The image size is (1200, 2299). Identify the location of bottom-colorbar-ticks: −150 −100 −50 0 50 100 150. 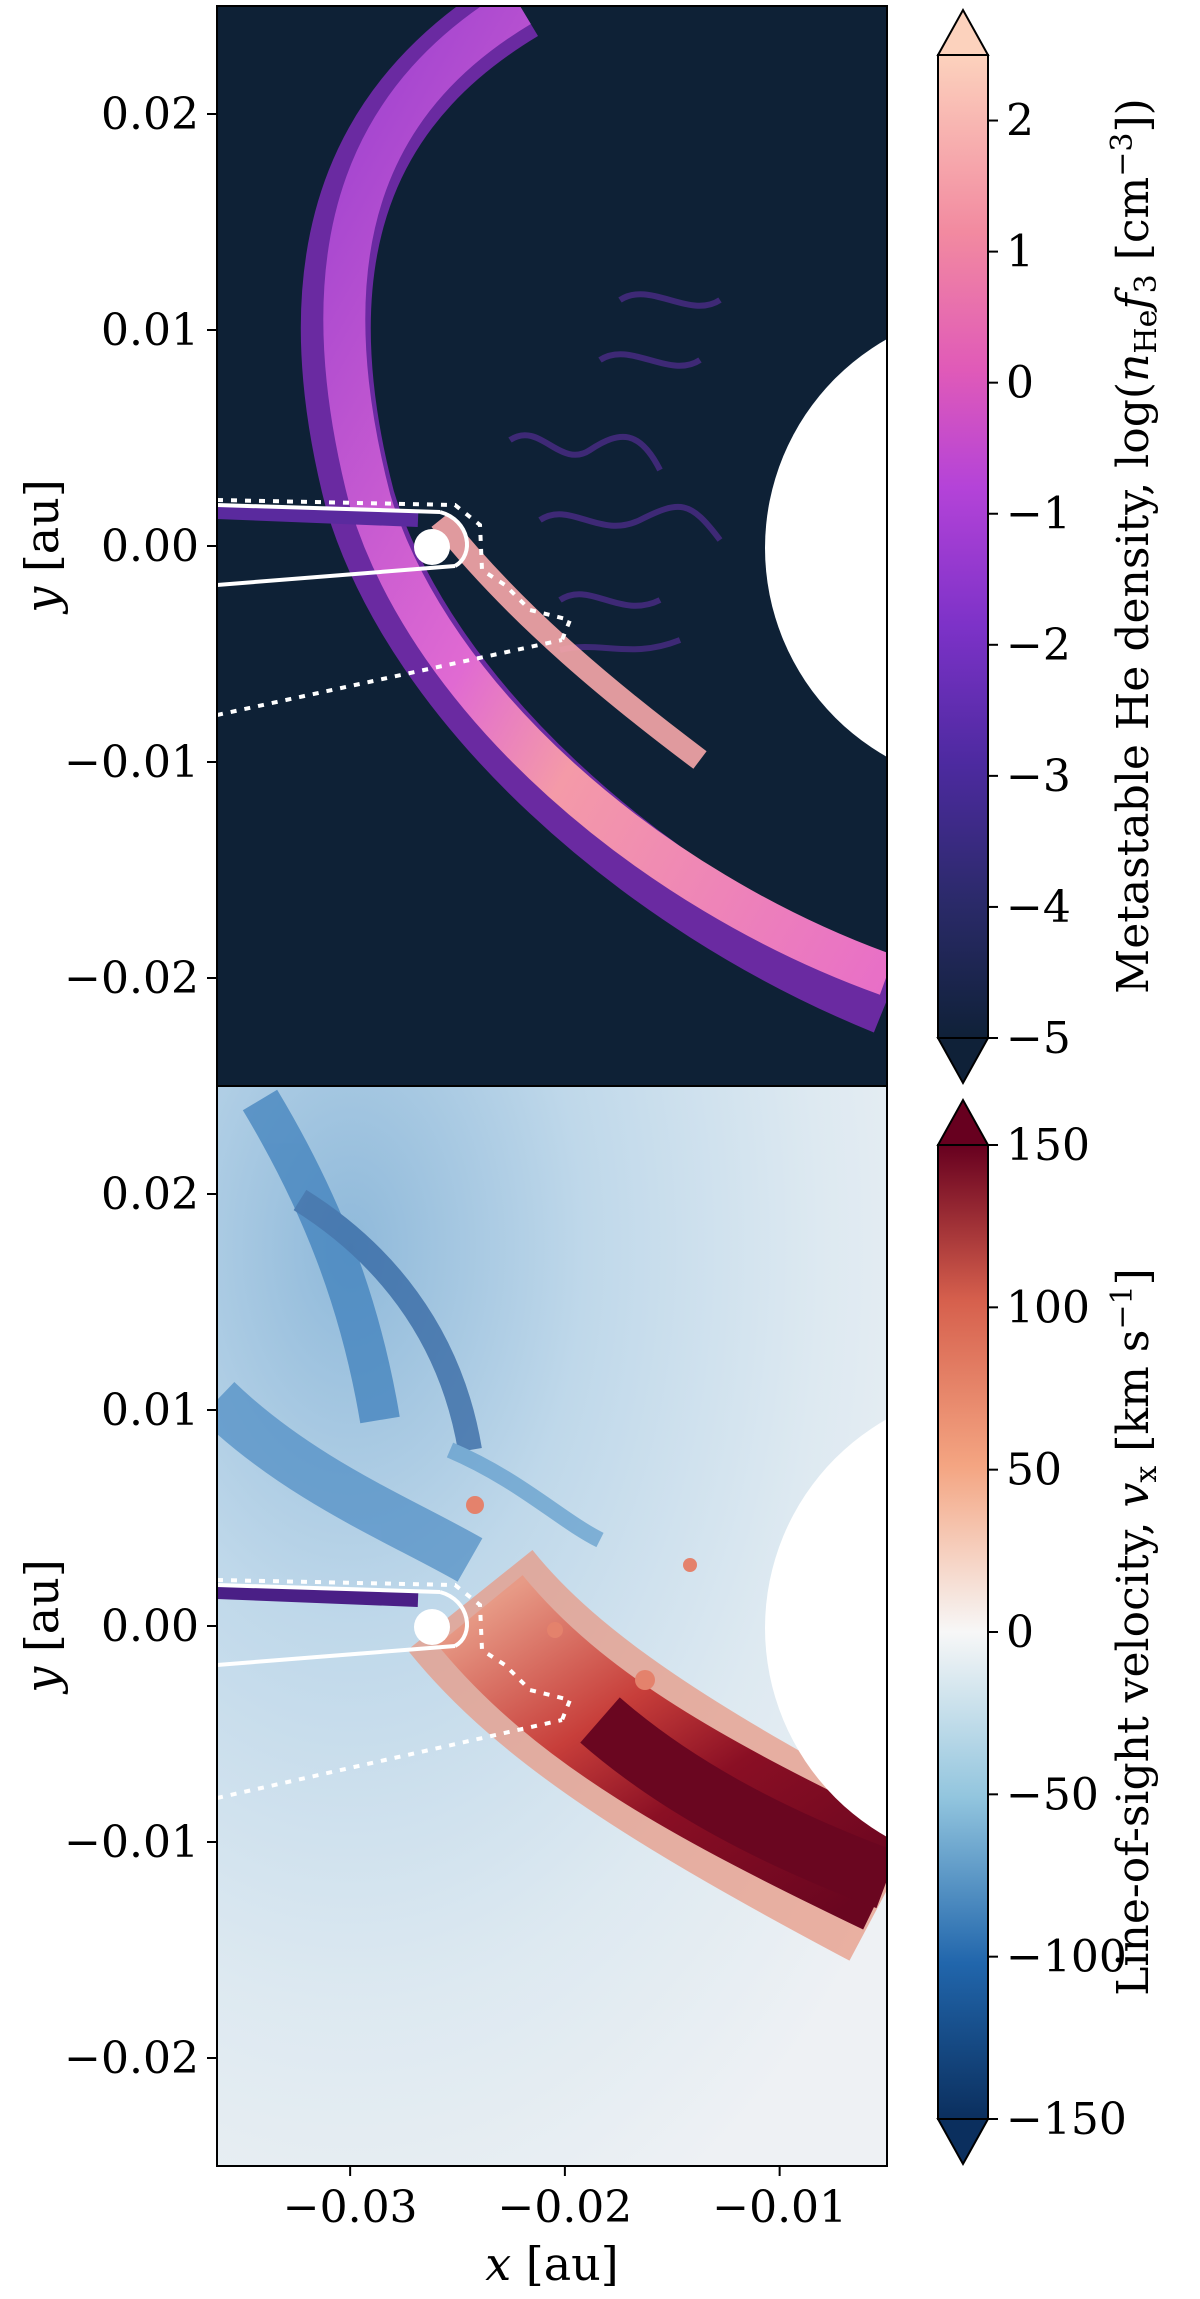
(1057, 1632).